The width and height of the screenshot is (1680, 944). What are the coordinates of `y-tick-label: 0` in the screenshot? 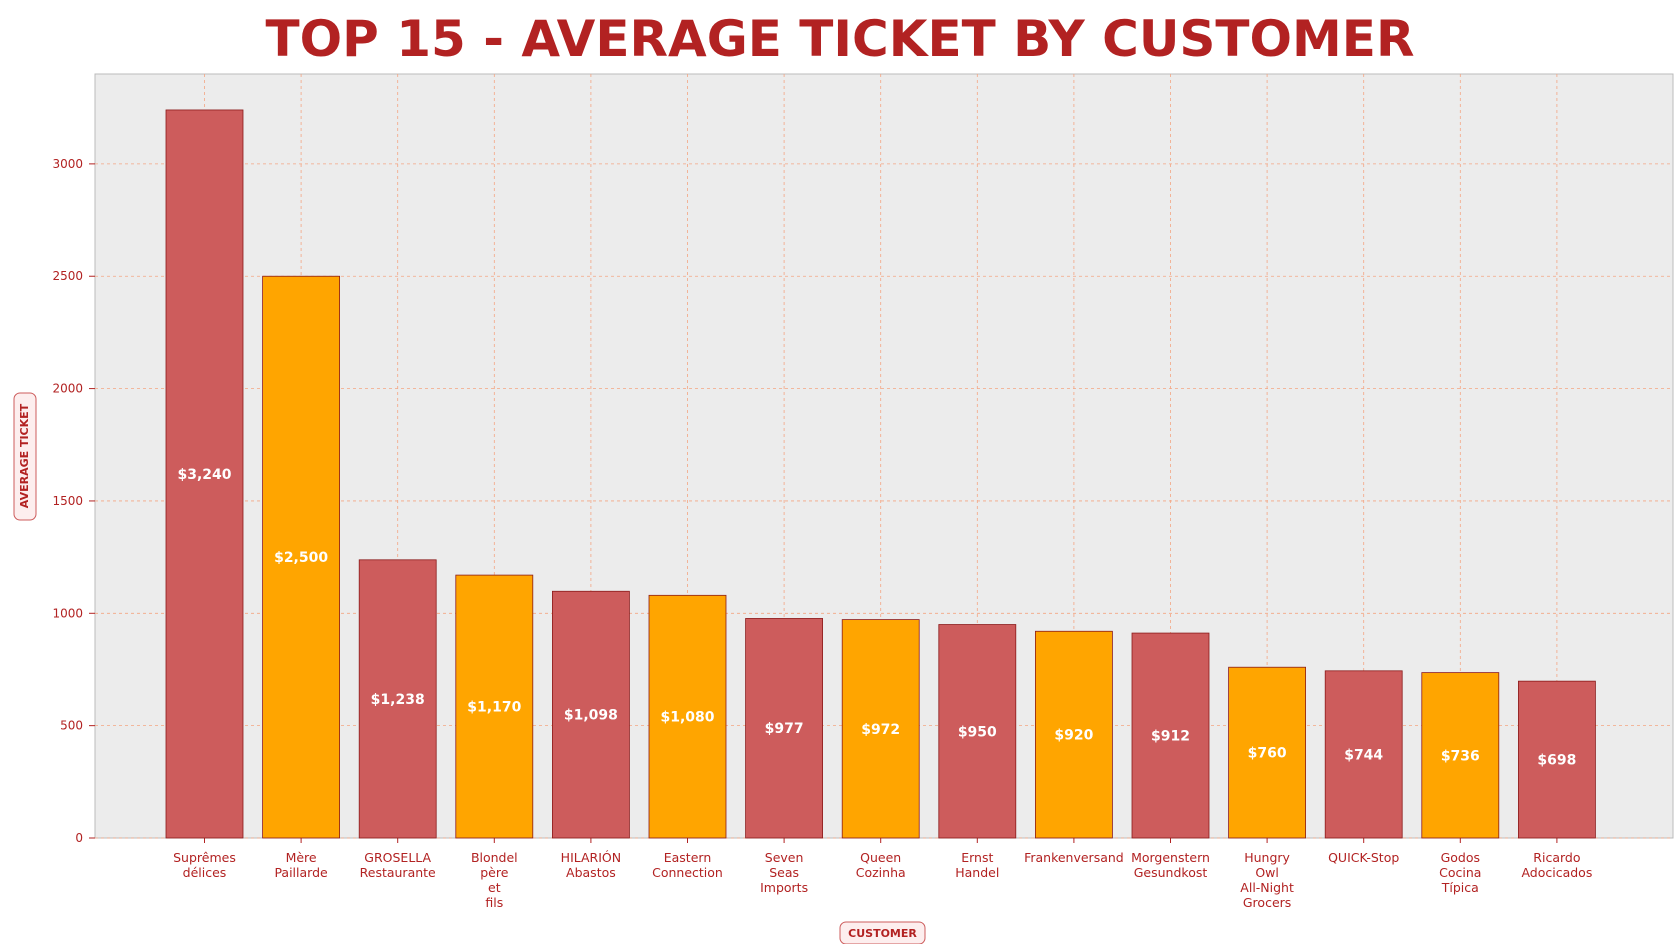 It's located at (79, 838).